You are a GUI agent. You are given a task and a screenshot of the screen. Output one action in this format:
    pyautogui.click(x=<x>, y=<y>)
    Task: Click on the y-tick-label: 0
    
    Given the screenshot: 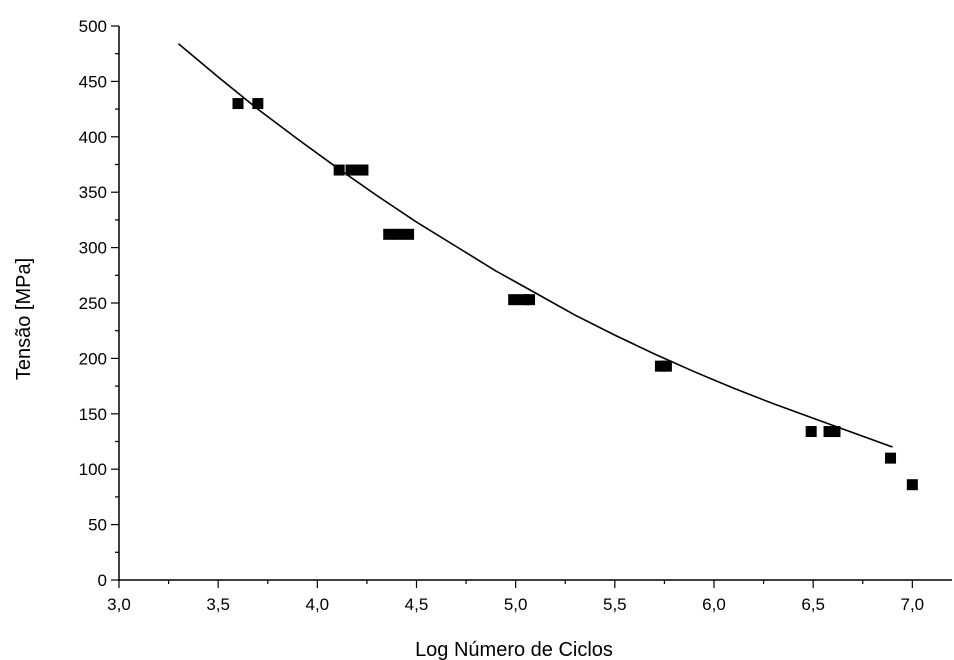 What is the action you would take?
    pyautogui.click(x=102, y=580)
    